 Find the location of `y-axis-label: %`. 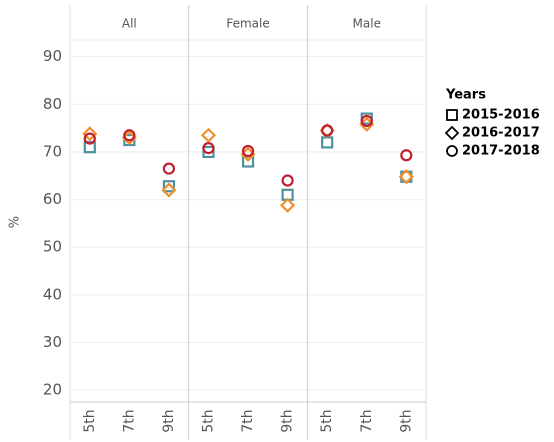

y-axis-label: % is located at coordinates (15, 222).